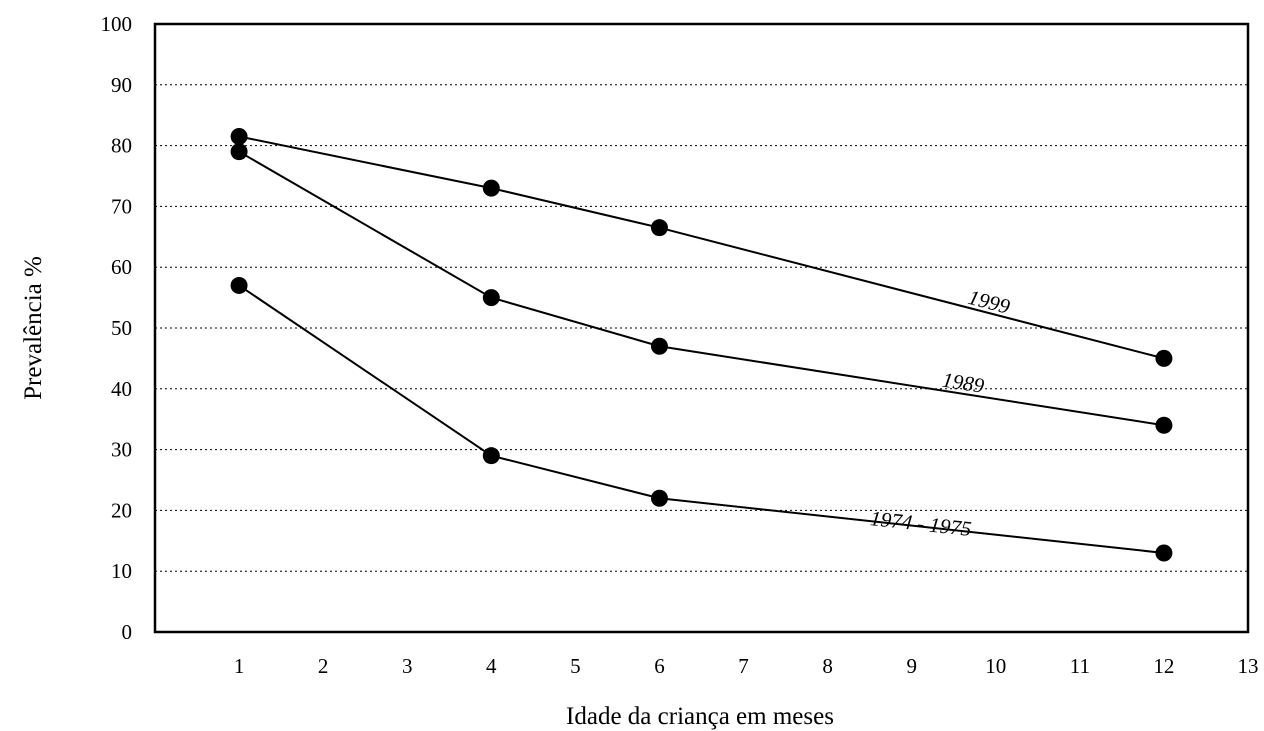 The image size is (1264, 731). Describe the element at coordinates (700, 716) in the screenshot. I see `x-axis-title: Idade da criança em meses` at that location.